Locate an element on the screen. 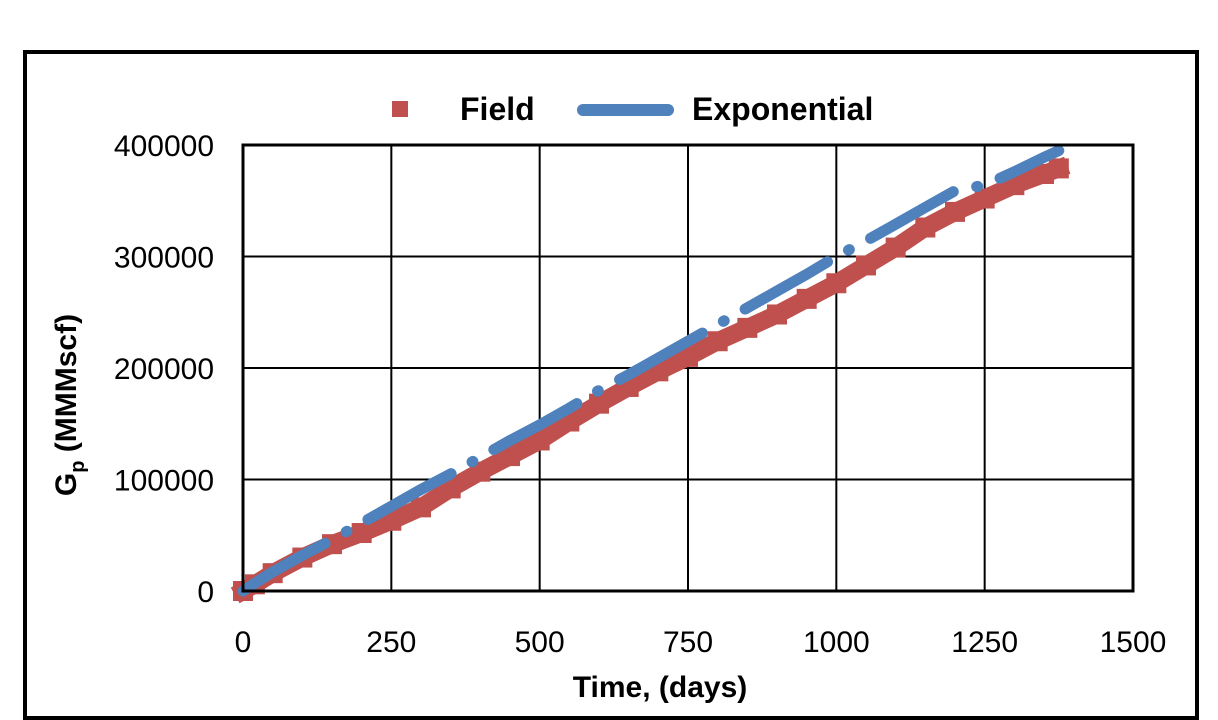 The width and height of the screenshot is (1218, 720). y-tick-label-2: 200000 is located at coordinates (164, 369).